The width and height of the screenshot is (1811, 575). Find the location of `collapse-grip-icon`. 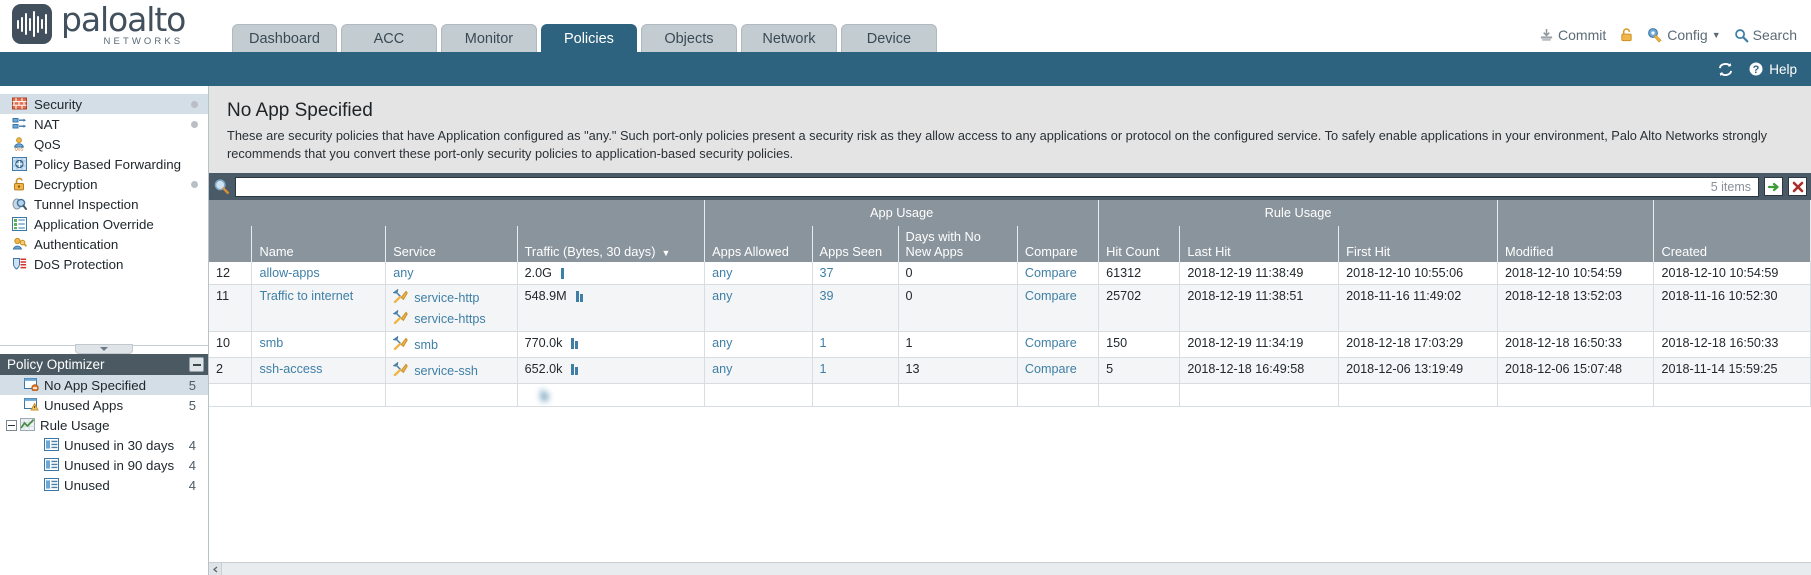

collapse-grip-icon is located at coordinates (104, 349).